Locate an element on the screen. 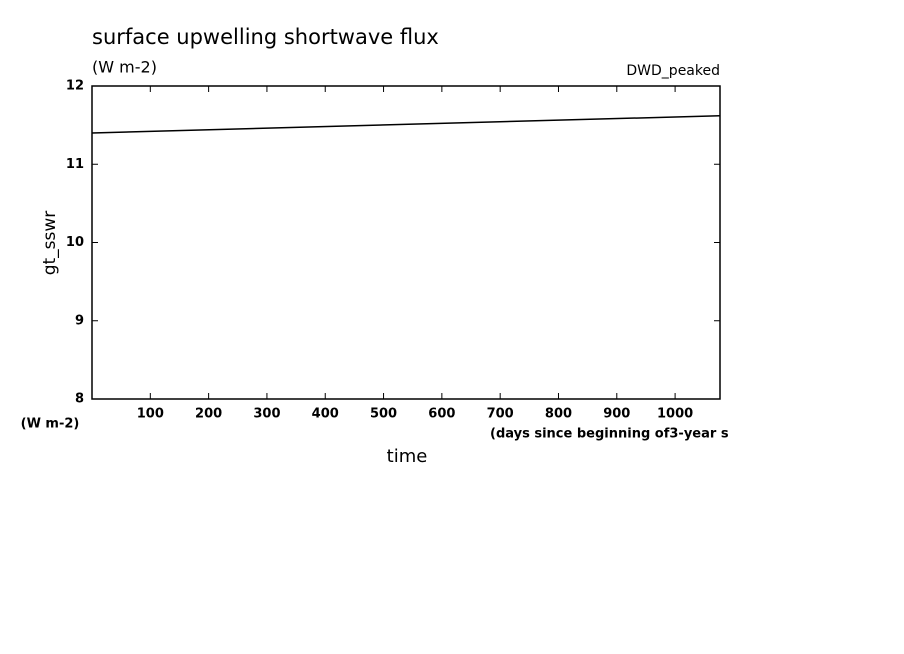 The height and width of the screenshot is (654, 904). x-tick-label: 600 is located at coordinates (441, 414).